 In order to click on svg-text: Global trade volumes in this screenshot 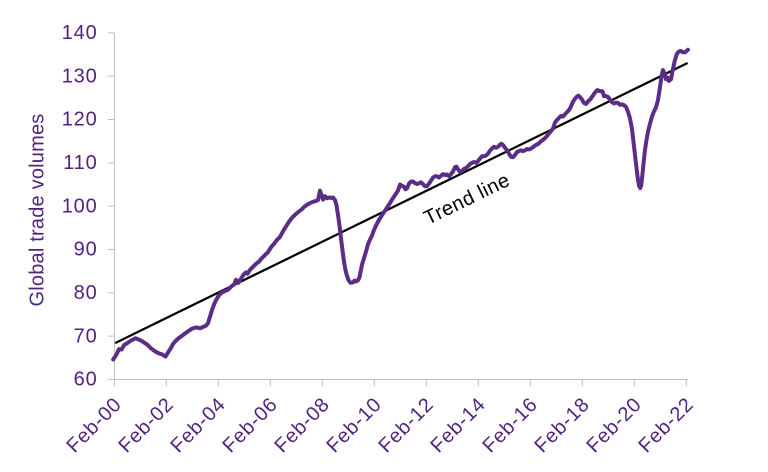, I will do `click(38, 210)`.